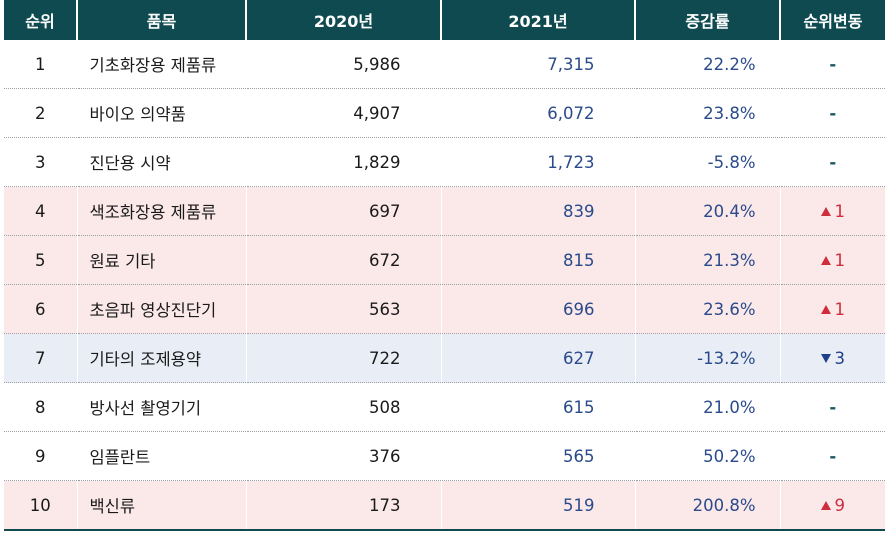  Describe the element at coordinates (538, 407) in the screenshot. I see `value-2021-cell: 615` at that location.